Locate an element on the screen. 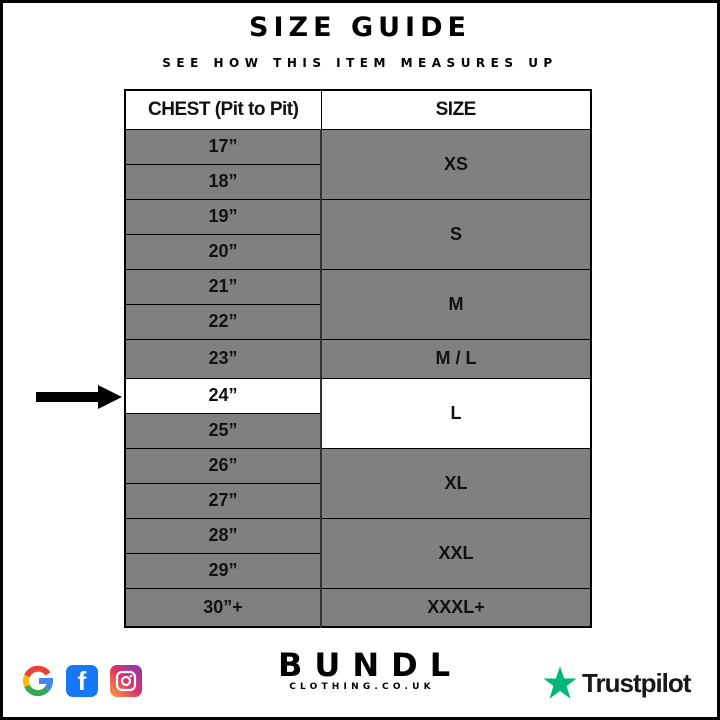 The height and width of the screenshot is (720, 720). chest-cell: 22” is located at coordinates (223, 321).